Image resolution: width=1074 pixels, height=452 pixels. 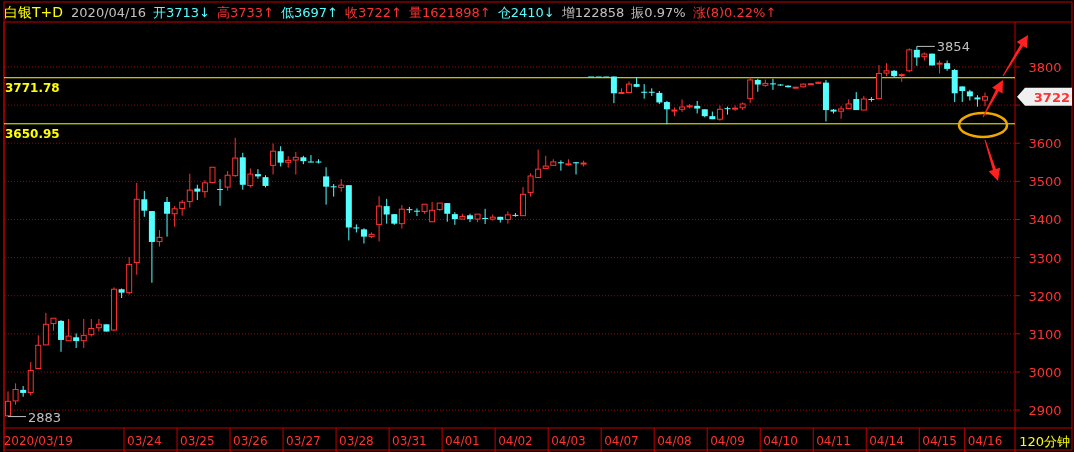 I want to click on y-tick-label: 3000, so click(x=1045, y=372).